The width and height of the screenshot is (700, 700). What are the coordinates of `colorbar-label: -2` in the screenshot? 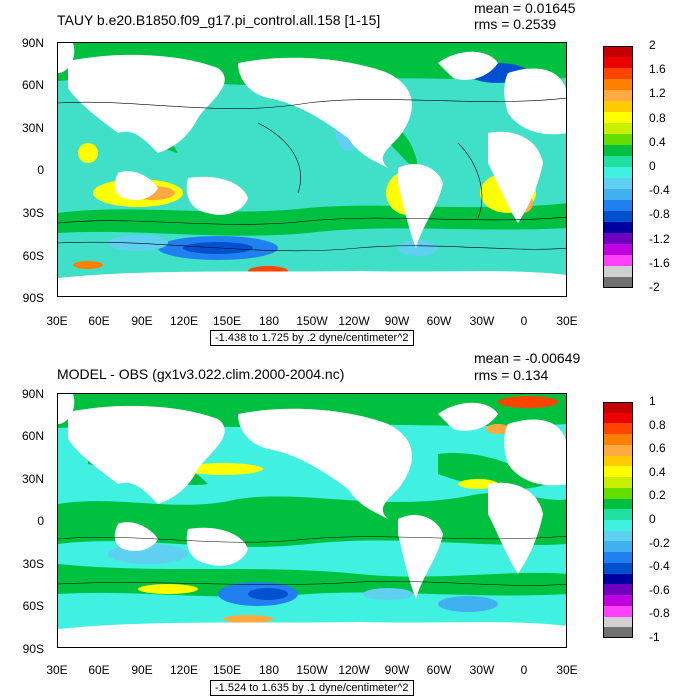 It's located at (654, 287).